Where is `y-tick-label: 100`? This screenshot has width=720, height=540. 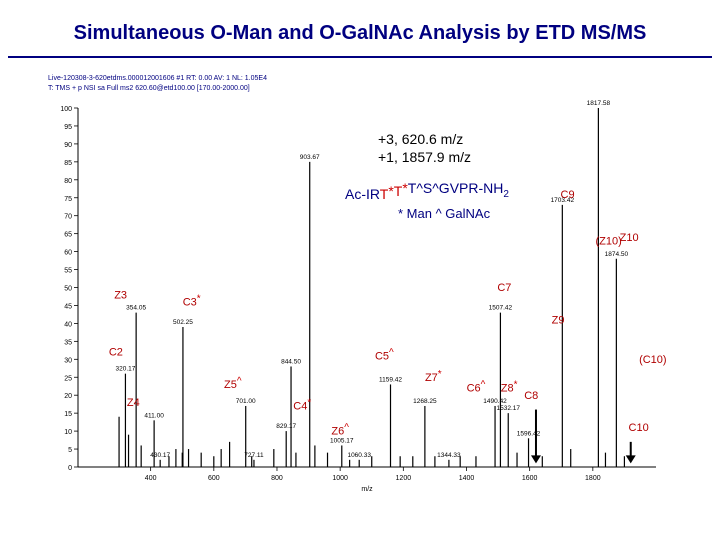
y-tick-label: 100 is located at coordinates (66, 109).